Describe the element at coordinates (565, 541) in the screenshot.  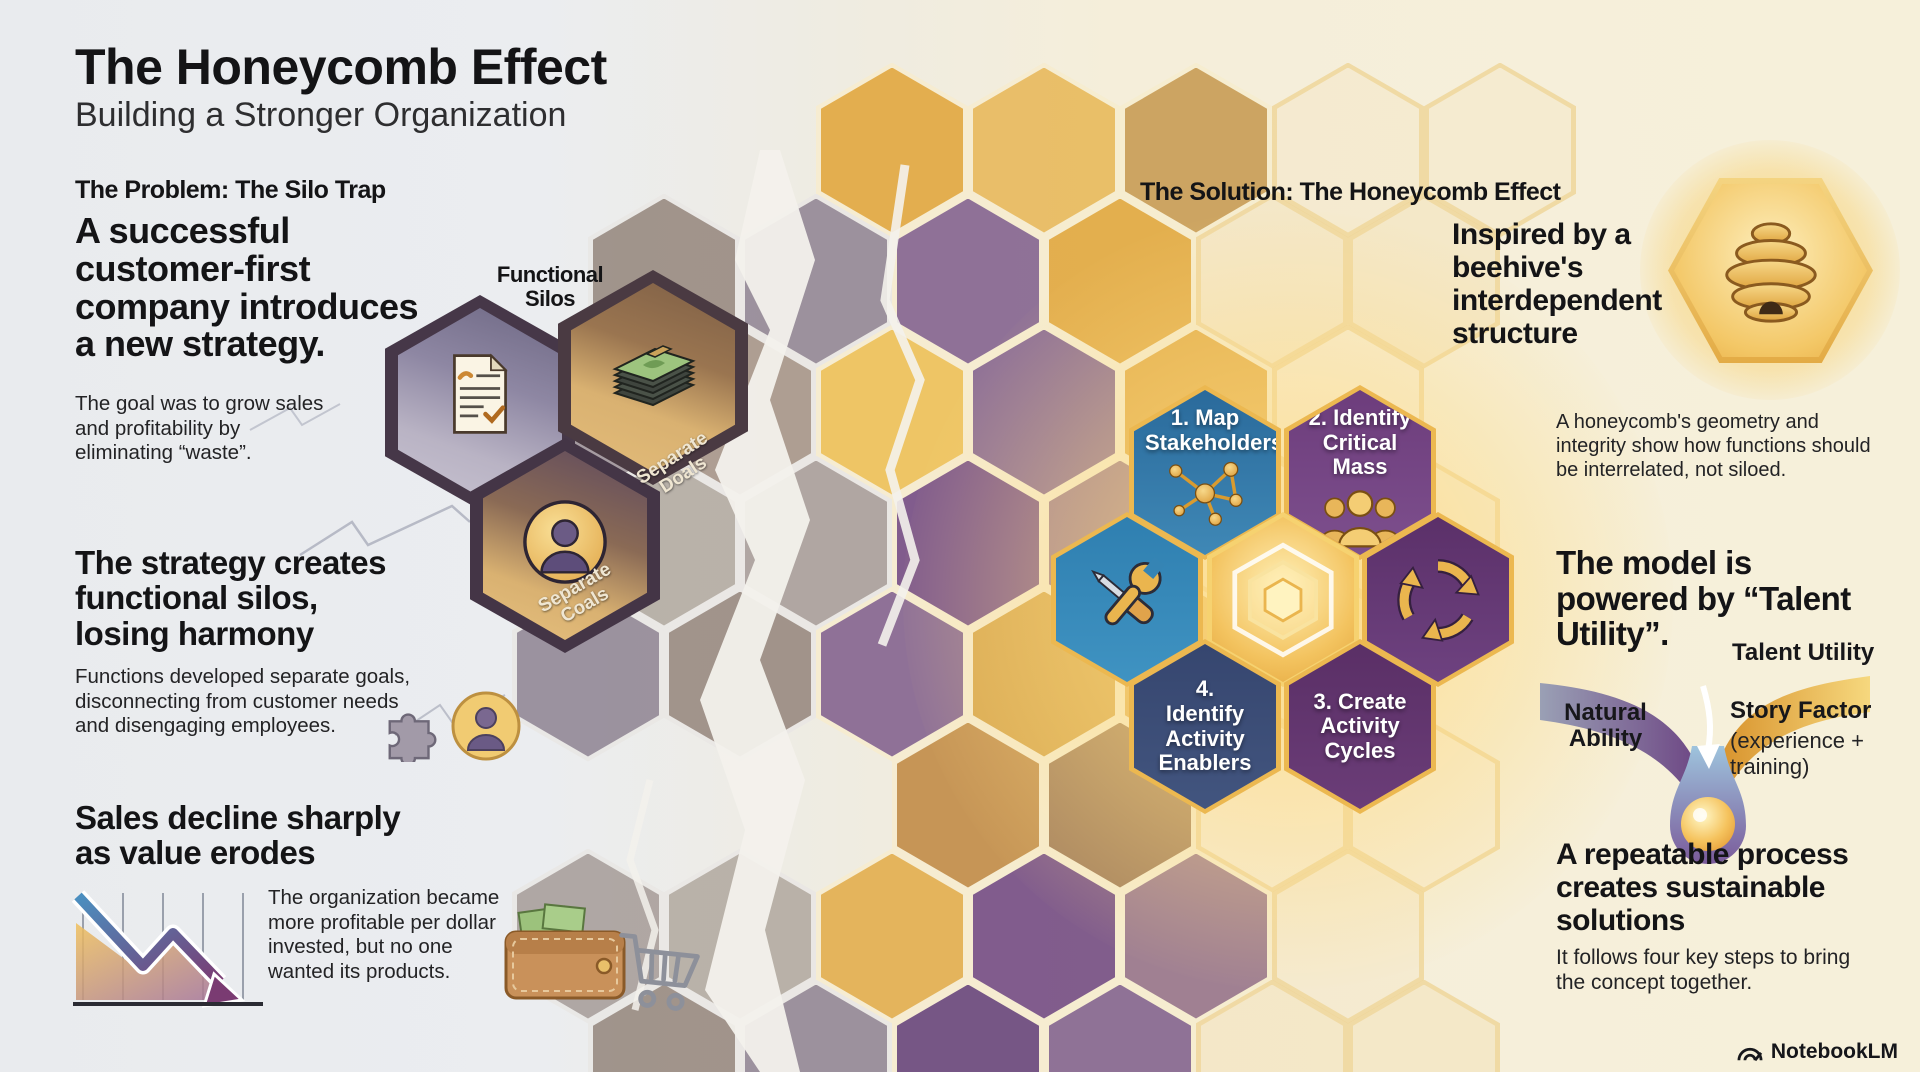
I see `siloed-person-icon` at that location.